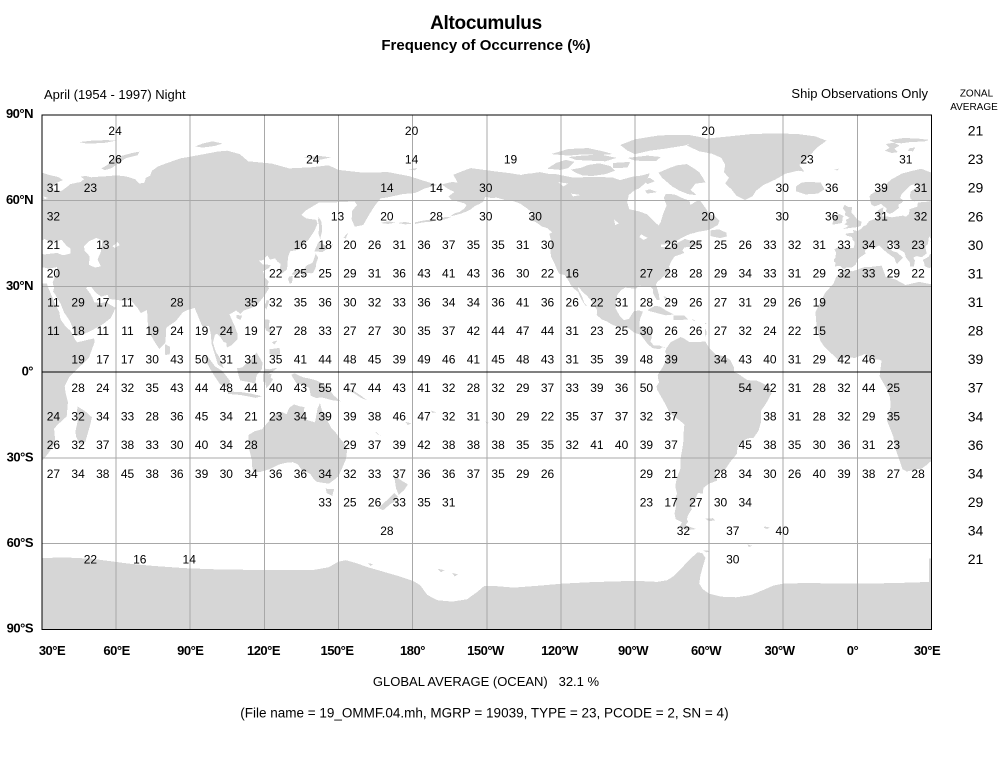  I want to click on svg-text: 55, so click(325, 388).